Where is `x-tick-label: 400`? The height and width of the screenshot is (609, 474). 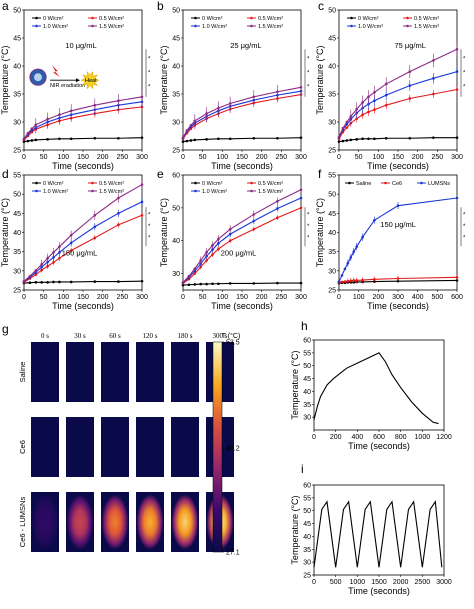 x-tick-label: 400 is located at coordinates (357, 437).